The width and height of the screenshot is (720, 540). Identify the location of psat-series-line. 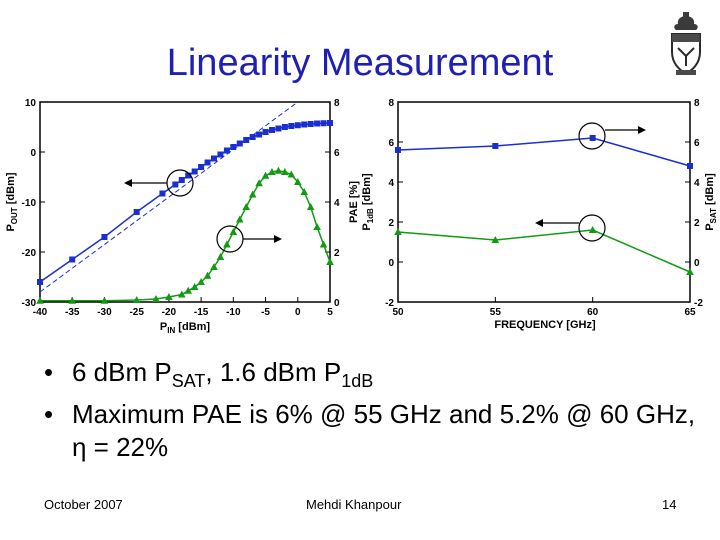
(544, 152).